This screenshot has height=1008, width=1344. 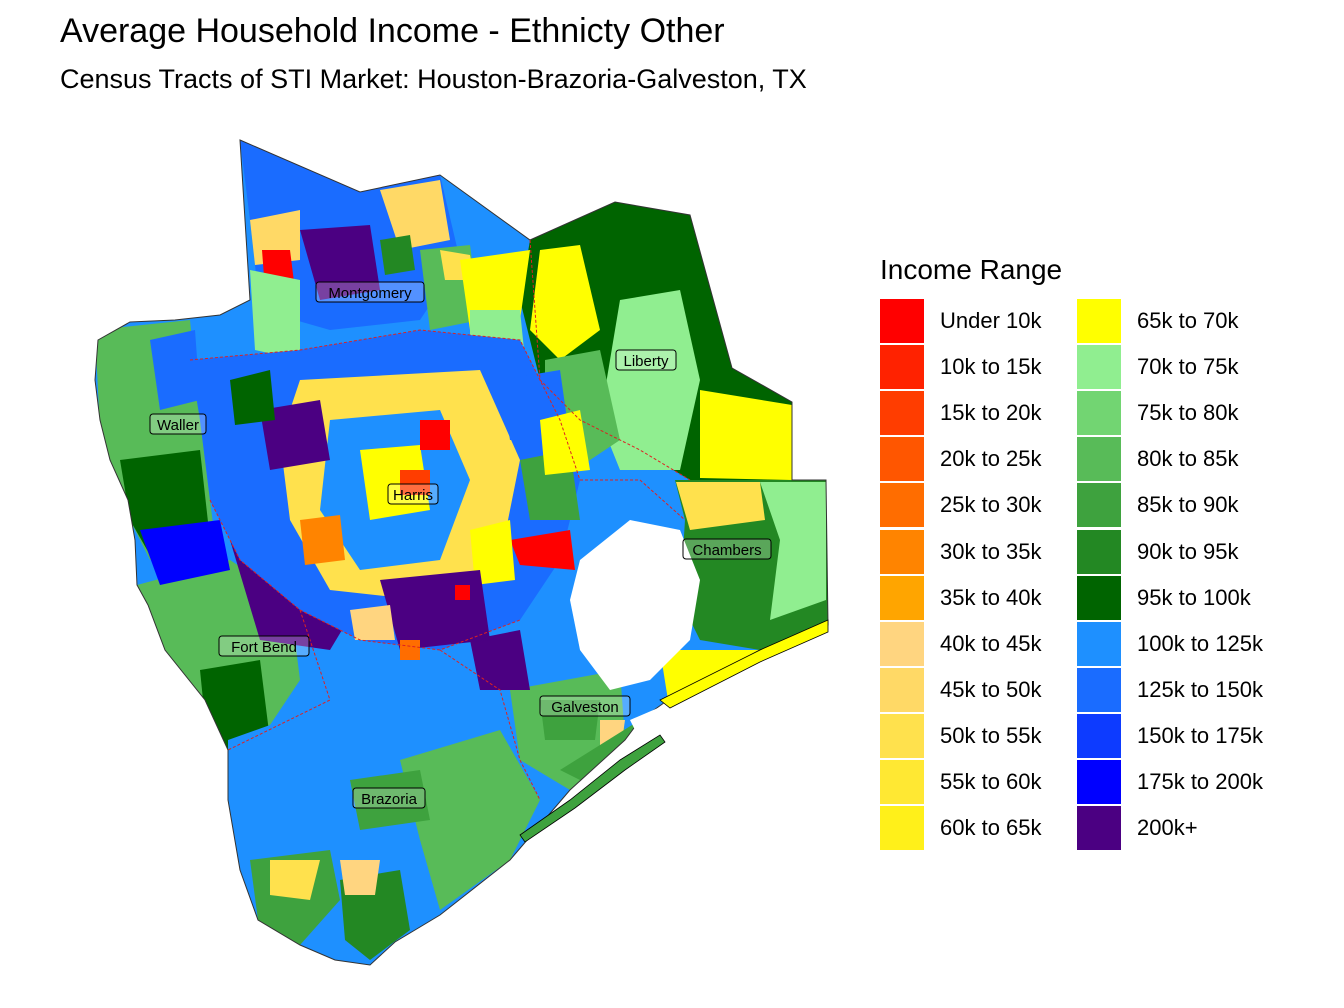 I want to click on legend-item: Under 10k, so click(x=978, y=321).